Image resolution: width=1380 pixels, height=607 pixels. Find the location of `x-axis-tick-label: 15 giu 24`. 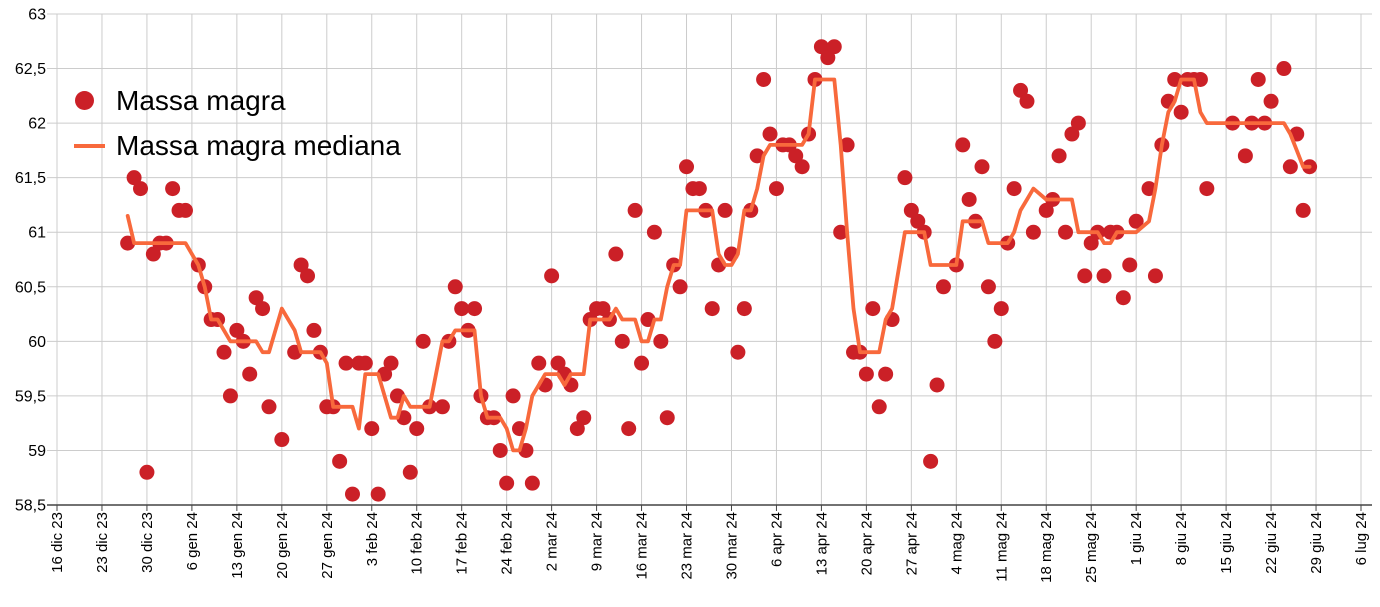

x-axis-tick-label: 15 giu 24 is located at coordinates (1226, 543).